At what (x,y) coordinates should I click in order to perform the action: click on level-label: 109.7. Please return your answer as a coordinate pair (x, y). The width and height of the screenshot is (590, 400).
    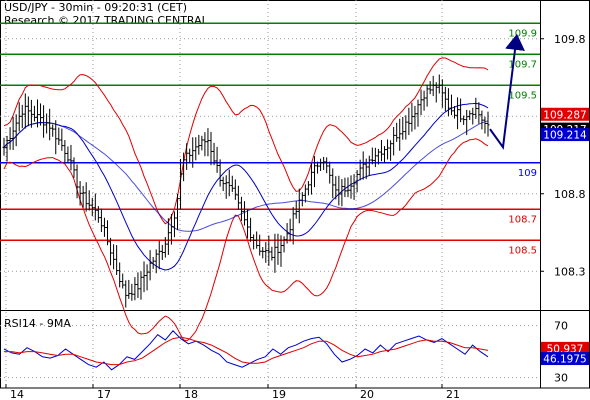
    Looking at the image, I should click on (522, 64).